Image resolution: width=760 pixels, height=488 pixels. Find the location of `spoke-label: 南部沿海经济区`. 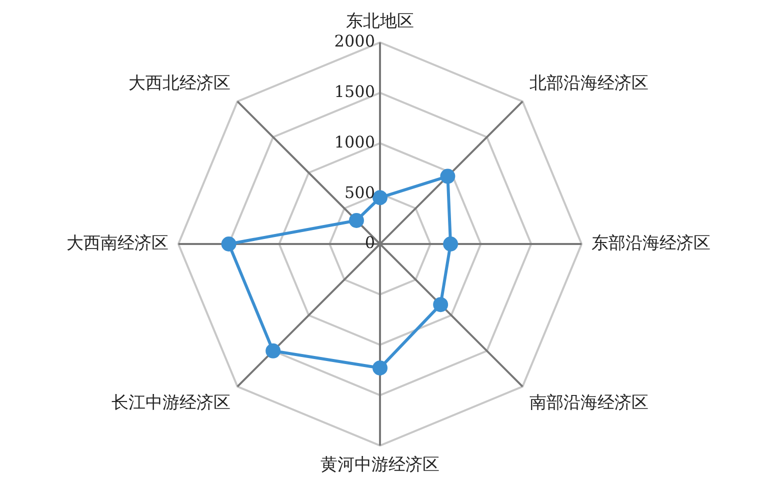

spoke-label: 南部沿海经济区 is located at coordinates (589, 403).